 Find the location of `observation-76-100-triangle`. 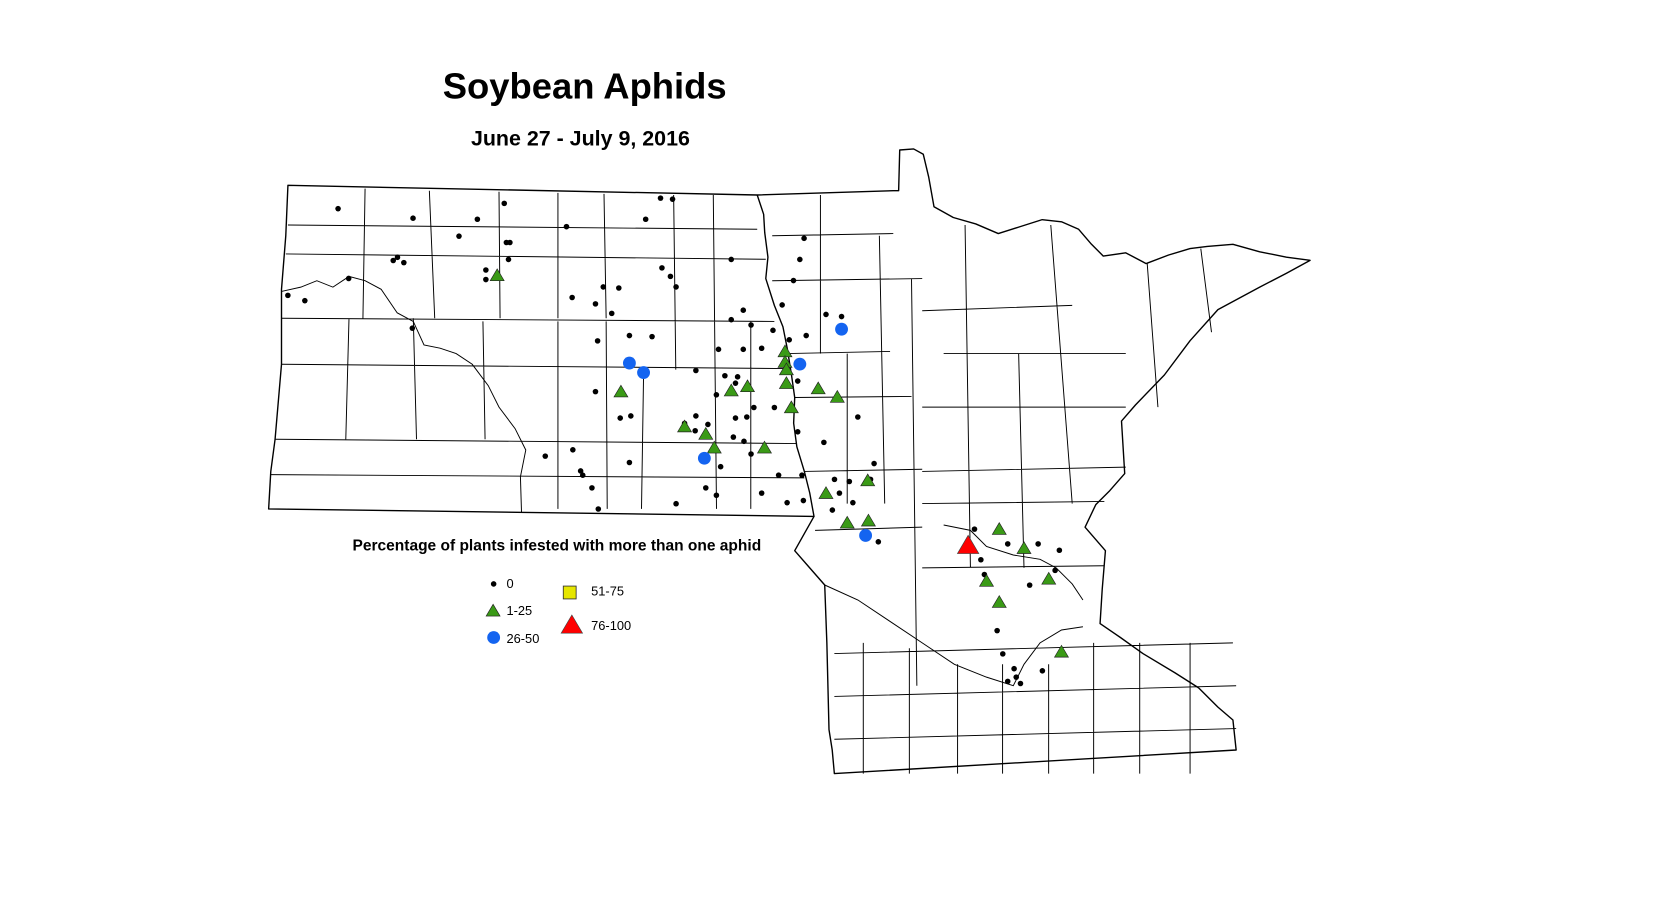

observation-76-100-triangle is located at coordinates (968, 544).